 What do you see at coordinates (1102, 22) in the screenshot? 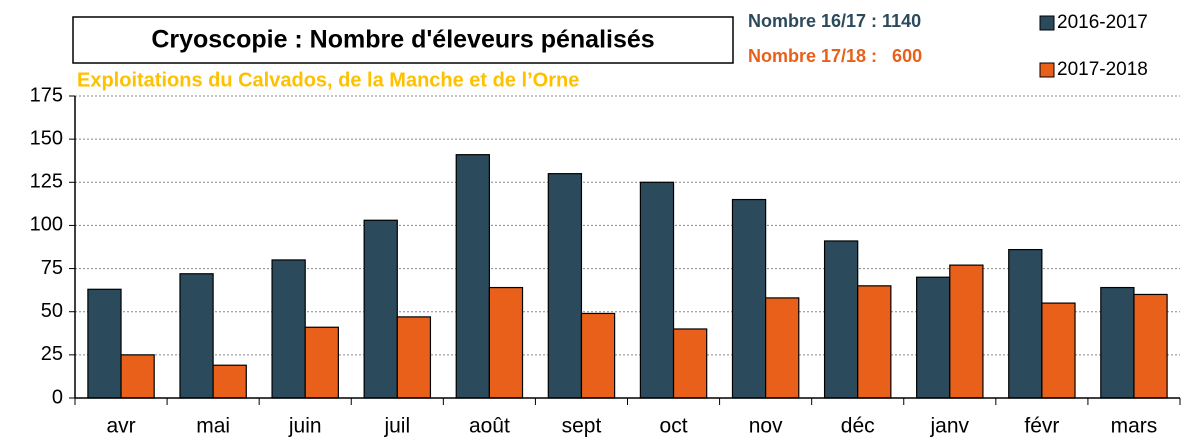
I see `legend-label: 2016-2017` at bounding box center [1102, 22].